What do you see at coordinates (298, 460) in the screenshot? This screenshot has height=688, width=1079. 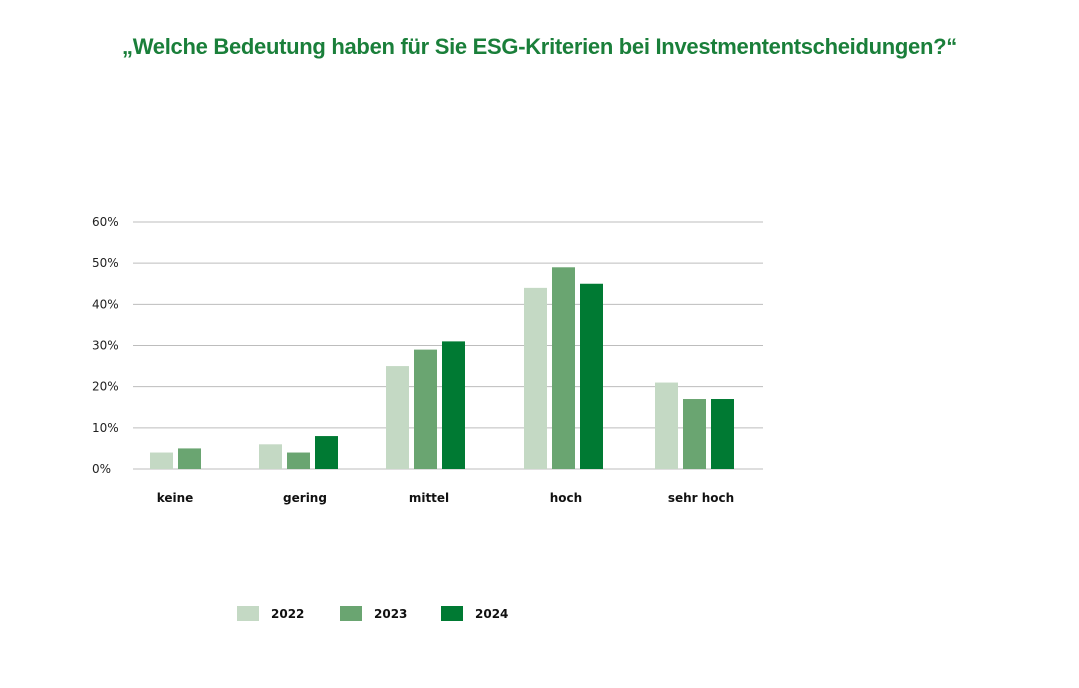 I see `bar-gering-2023` at bounding box center [298, 460].